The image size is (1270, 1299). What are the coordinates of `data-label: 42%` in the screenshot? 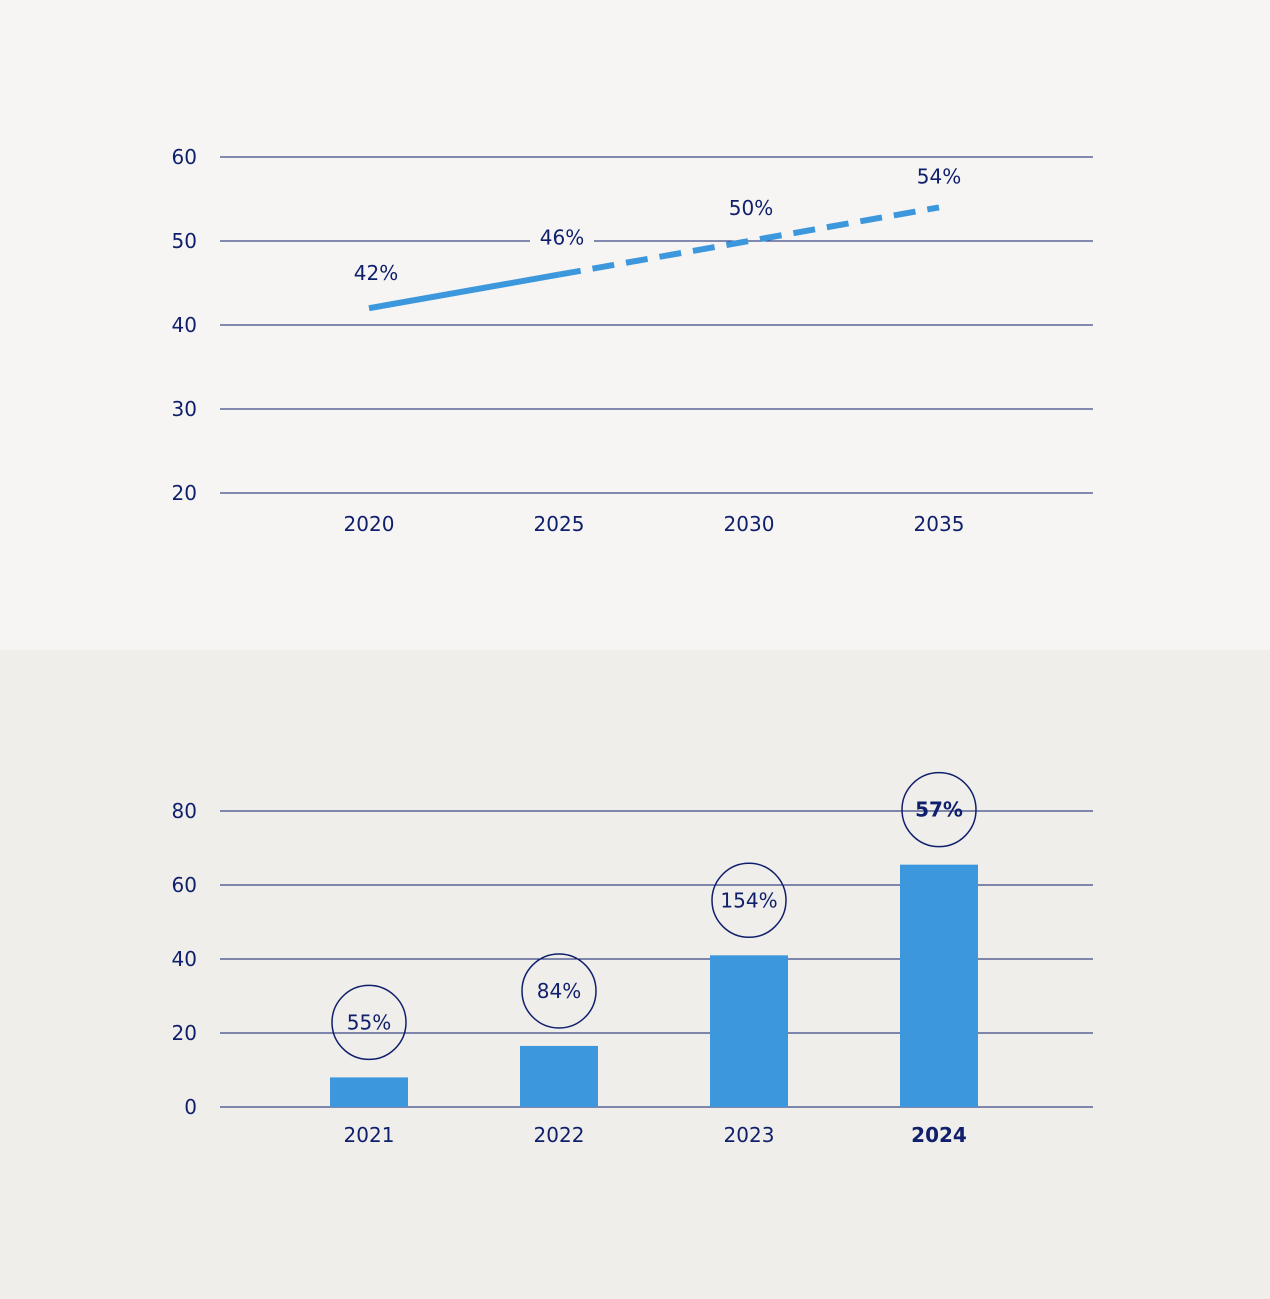 It's located at (376, 273).